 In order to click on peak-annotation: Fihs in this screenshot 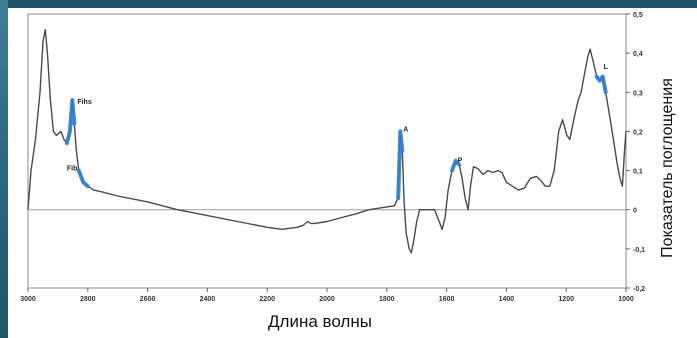, I will do `click(84, 102)`.